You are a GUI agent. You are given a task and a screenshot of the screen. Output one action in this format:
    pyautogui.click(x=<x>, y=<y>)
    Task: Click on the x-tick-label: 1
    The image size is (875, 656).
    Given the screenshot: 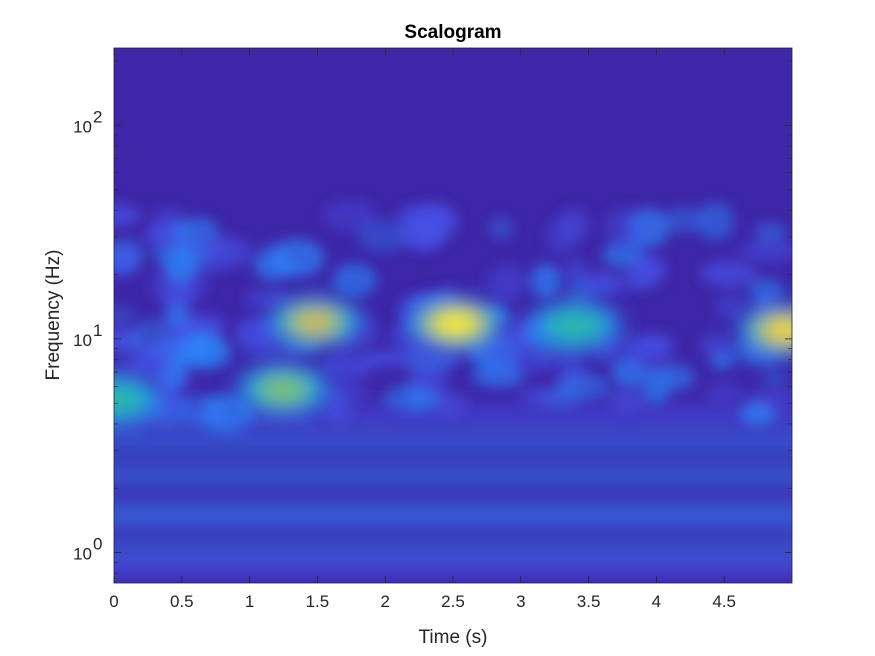 What is the action you would take?
    pyautogui.click(x=249, y=601)
    